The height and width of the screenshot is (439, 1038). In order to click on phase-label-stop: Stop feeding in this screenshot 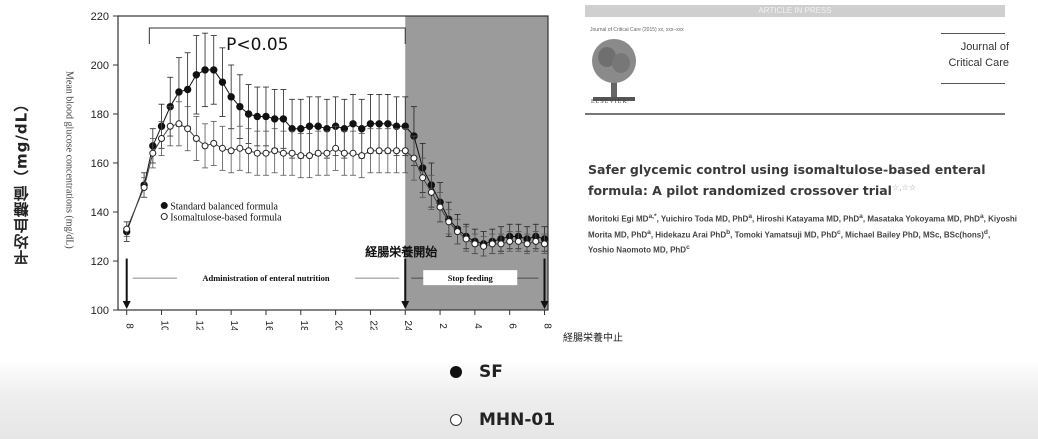, I will do `click(471, 278)`.